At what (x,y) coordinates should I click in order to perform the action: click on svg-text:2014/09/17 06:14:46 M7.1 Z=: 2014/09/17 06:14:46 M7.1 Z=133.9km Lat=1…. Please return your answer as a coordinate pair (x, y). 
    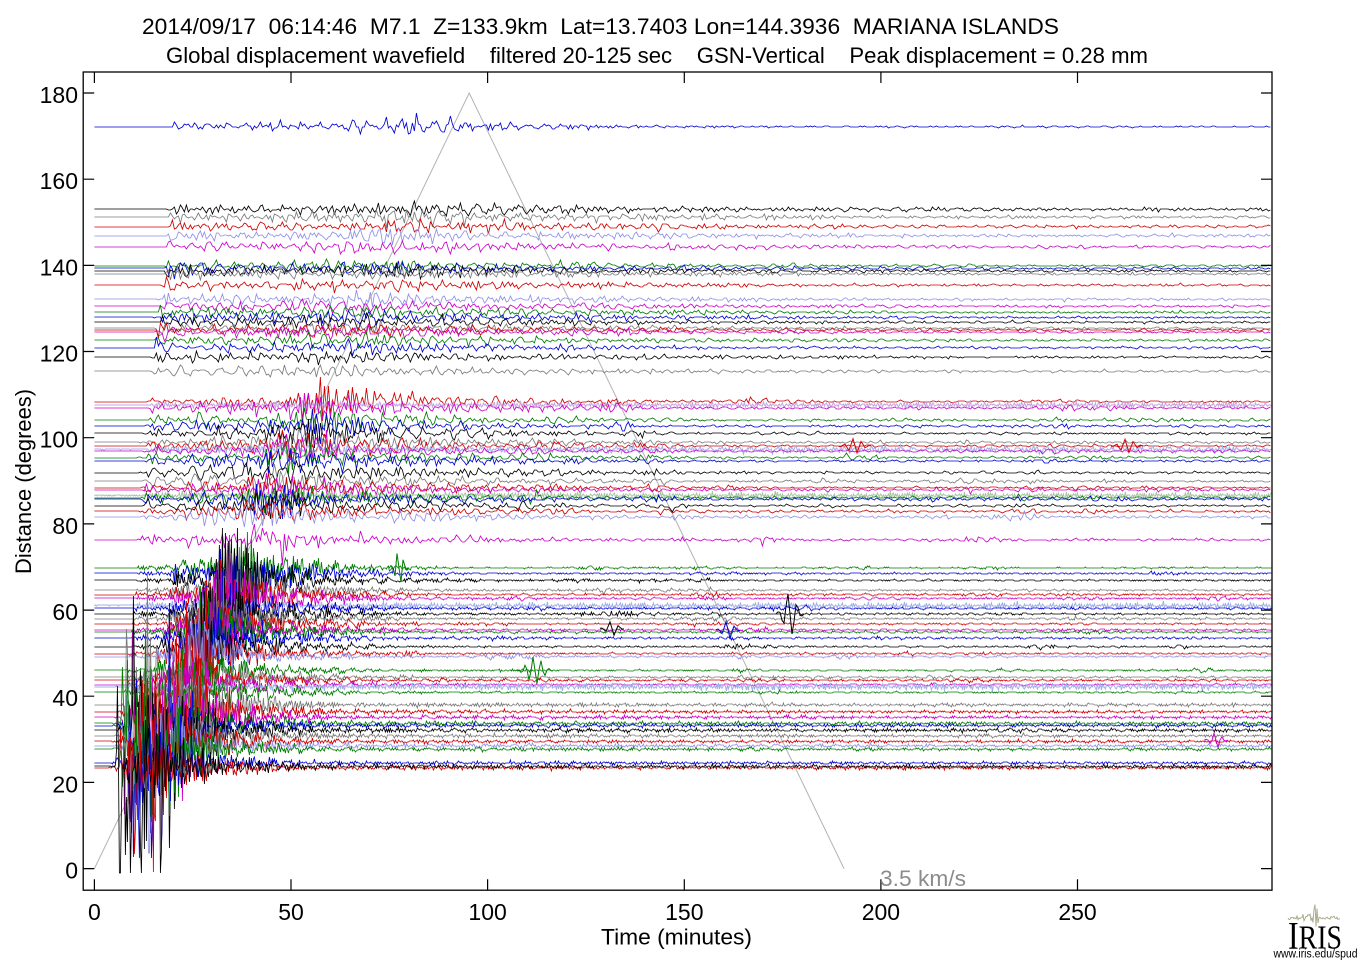
    Looking at the image, I should click on (600, 26).